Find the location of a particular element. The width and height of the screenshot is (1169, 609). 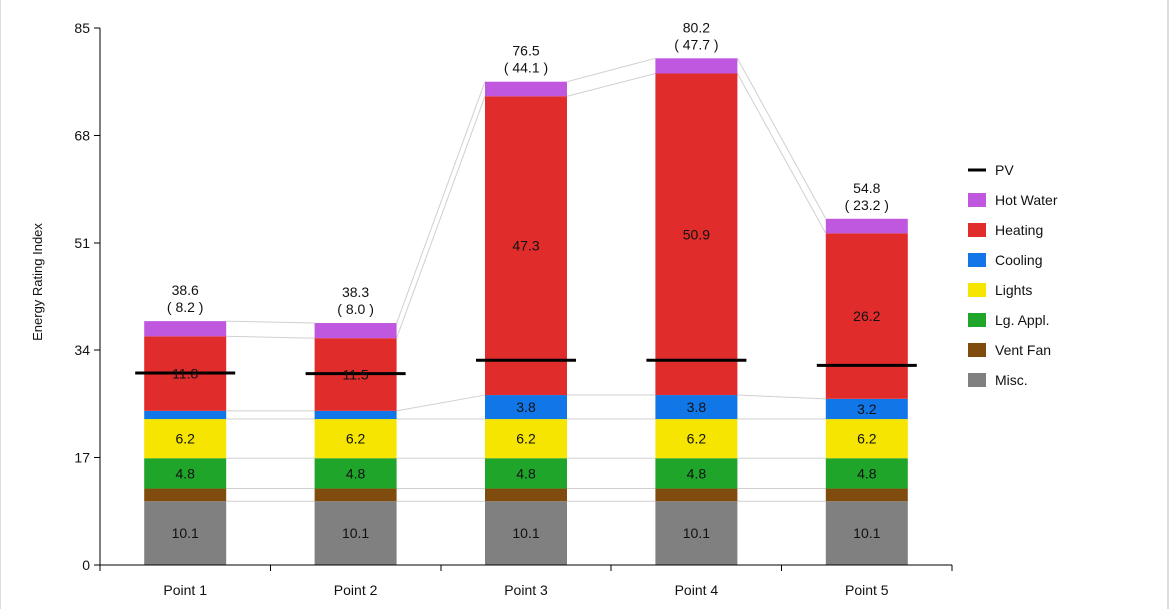

legend-item-vent-fan: Vent Fan is located at coordinates (1009, 350).